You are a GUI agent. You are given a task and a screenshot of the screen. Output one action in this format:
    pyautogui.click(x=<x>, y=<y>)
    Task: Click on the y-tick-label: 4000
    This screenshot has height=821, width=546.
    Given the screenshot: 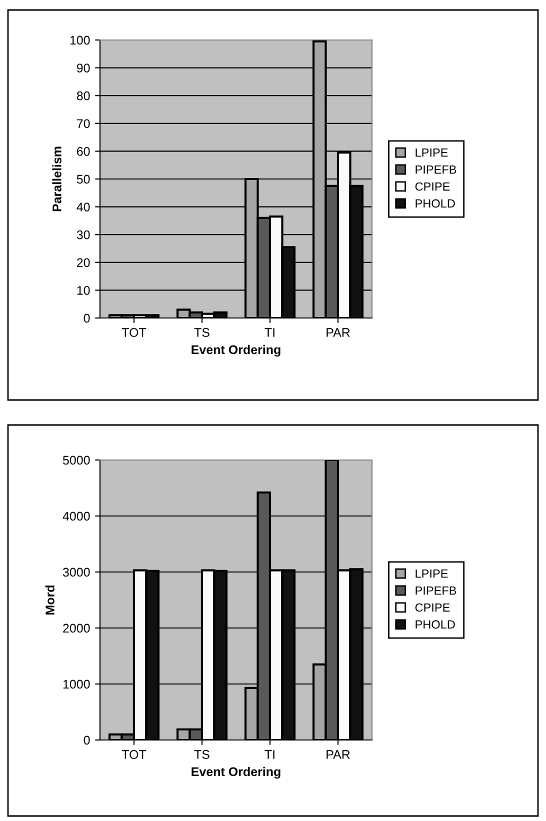 What is the action you would take?
    pyautogui.click(x=76, y=516)
    